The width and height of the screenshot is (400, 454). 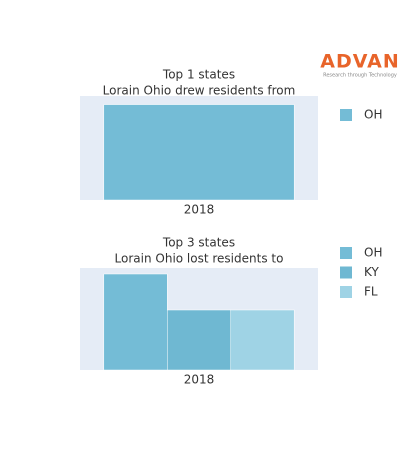 What do you see at coordinates (199, 259) in the screenshot?
I see `chart-subtitle: Lorain Ohio lost residents to` at bounding box center [199, 259].